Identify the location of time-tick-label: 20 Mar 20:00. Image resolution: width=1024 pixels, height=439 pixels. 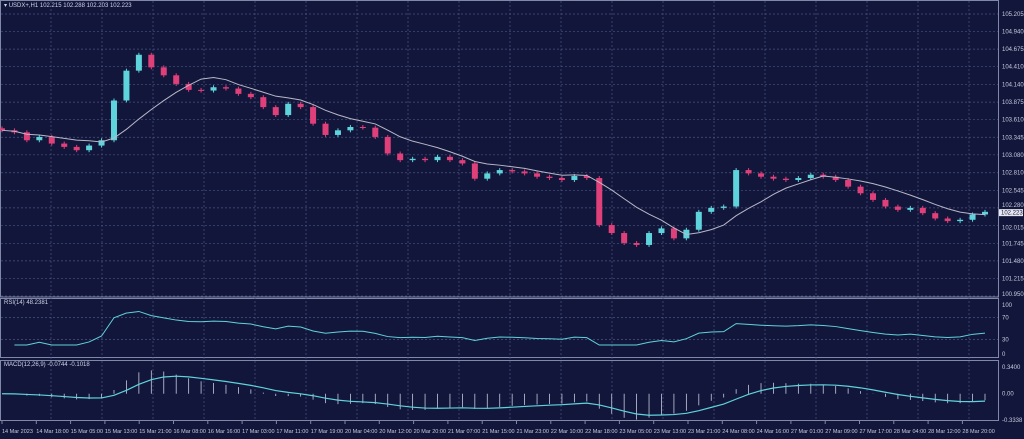
(430, 432).